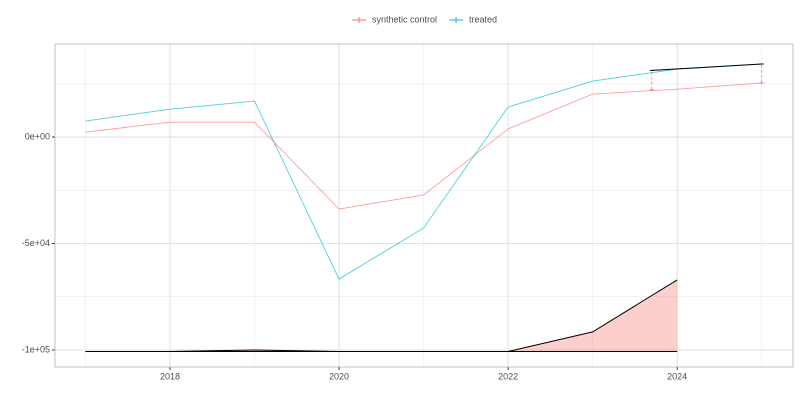  I want to click on legend-label: treated, so click(483, 19).